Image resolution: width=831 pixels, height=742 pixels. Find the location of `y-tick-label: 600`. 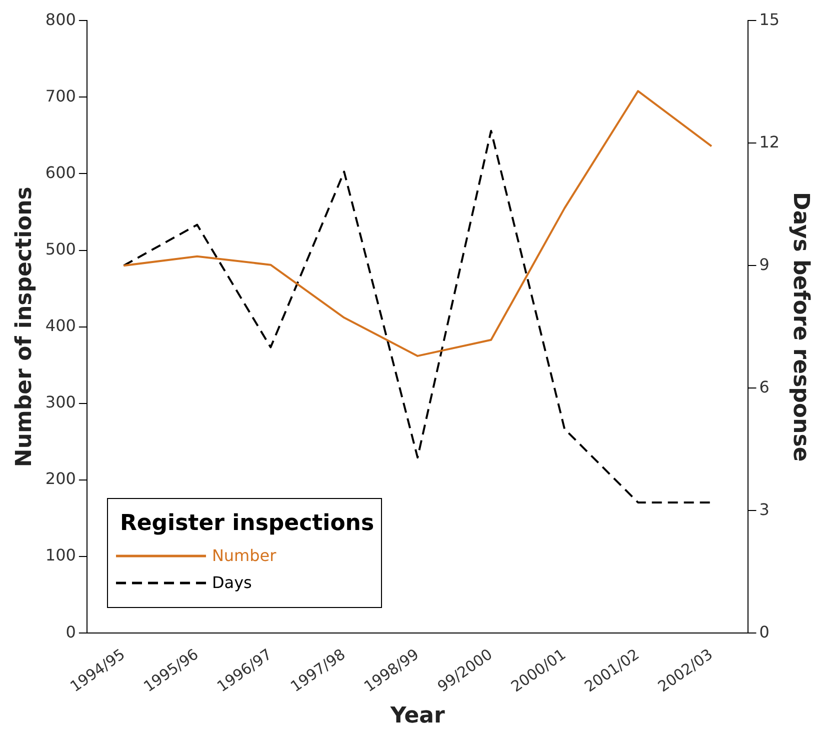

y-tick-label: 600 is located at coordinates (60, 172).